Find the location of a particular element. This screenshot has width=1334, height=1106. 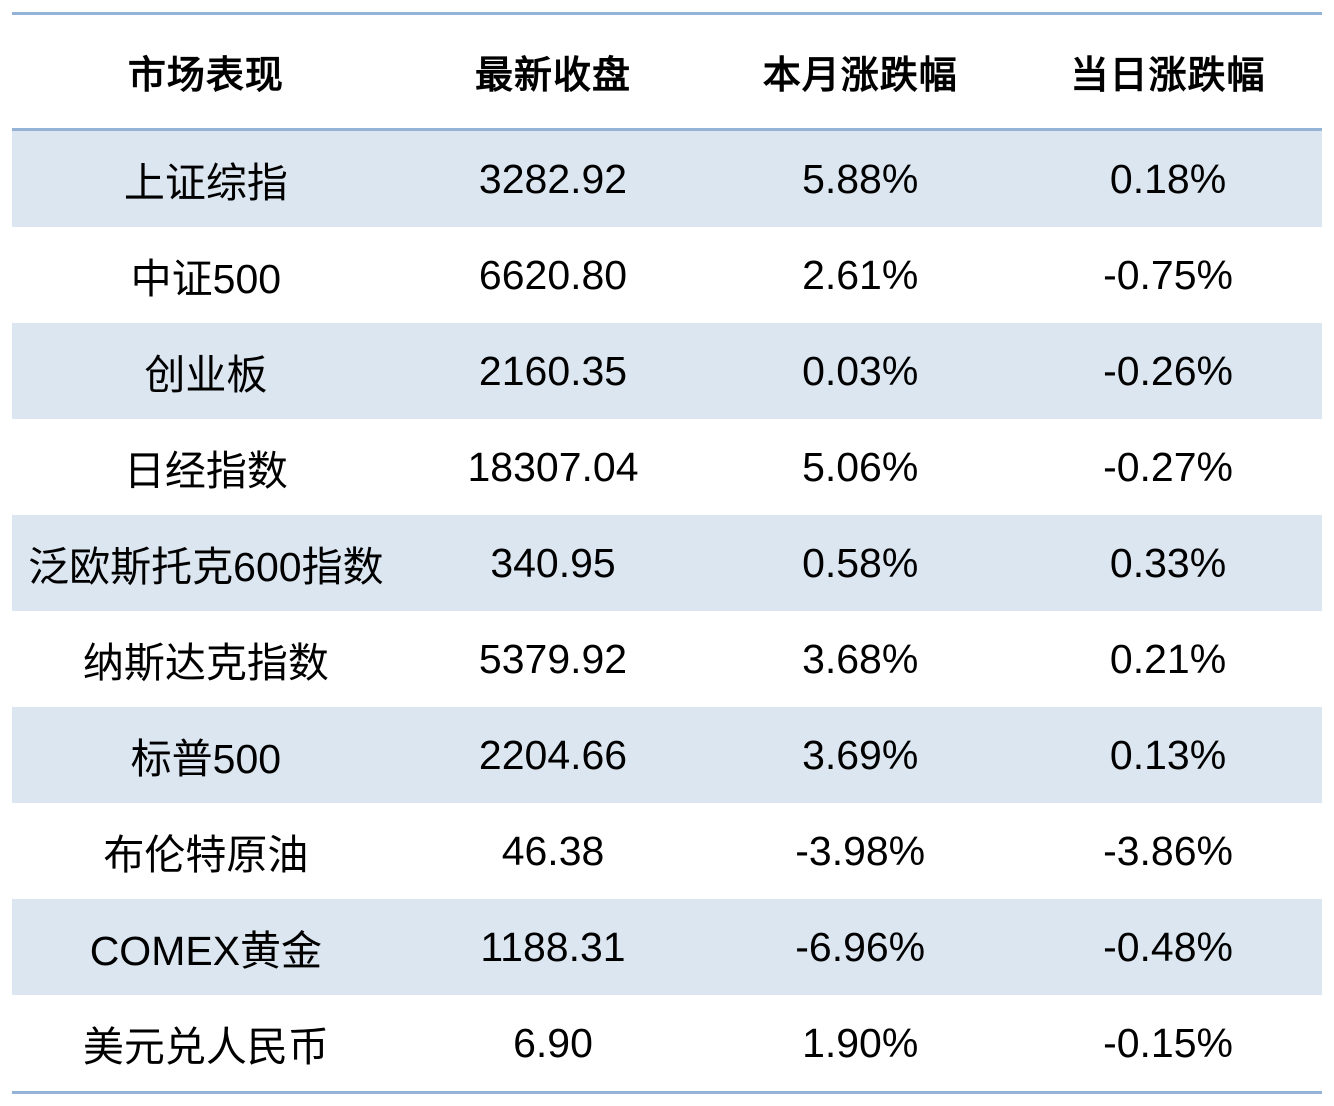

day-change-cell: 0.13% is located at coordinates (1168, 754).